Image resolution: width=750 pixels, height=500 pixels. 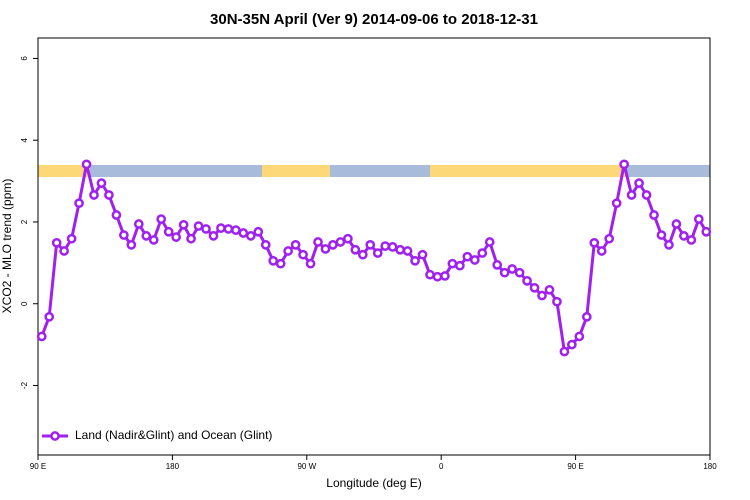 What do you see at coordinates (7, 246) in the screenshot?
I see `y-axis-label: XCO2 - MLO trend (ppm)` at bounding box center [7, 246].